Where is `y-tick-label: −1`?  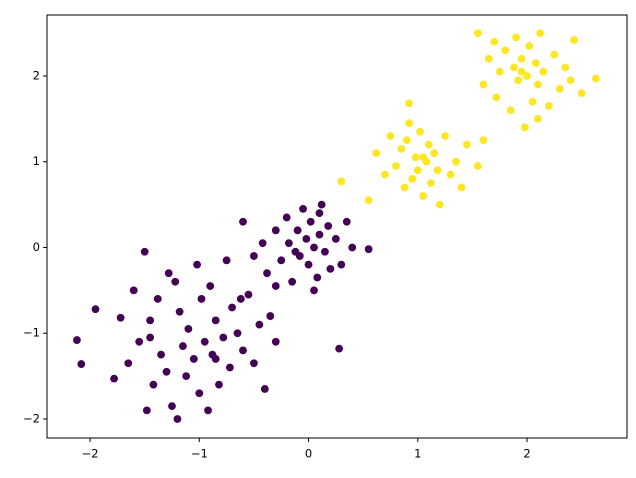
y-tick-label: −1 is located at coordinates (31, 333).